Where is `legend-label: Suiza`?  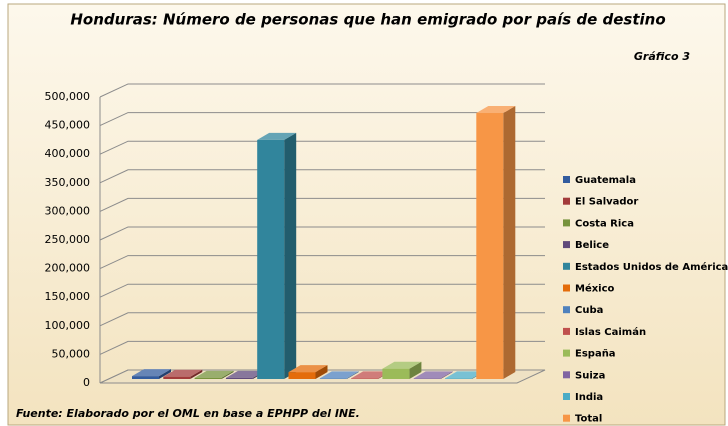
legend-label: Suiza is located at coordinates (590, 375).